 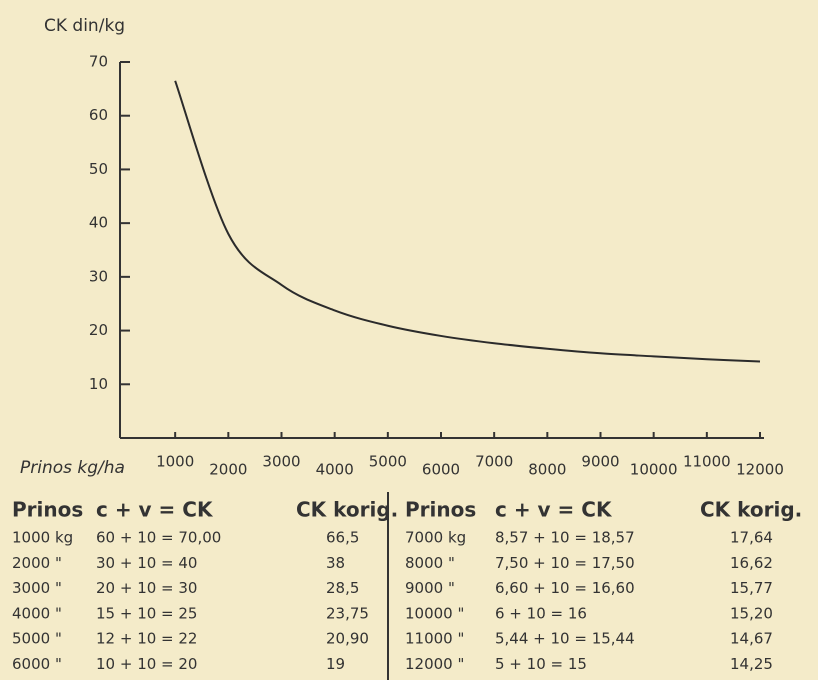 What do you see at coordinates (751, 613) in the screenshot?
I see `table-cell: 15,20` at bounding box center [751, 613].